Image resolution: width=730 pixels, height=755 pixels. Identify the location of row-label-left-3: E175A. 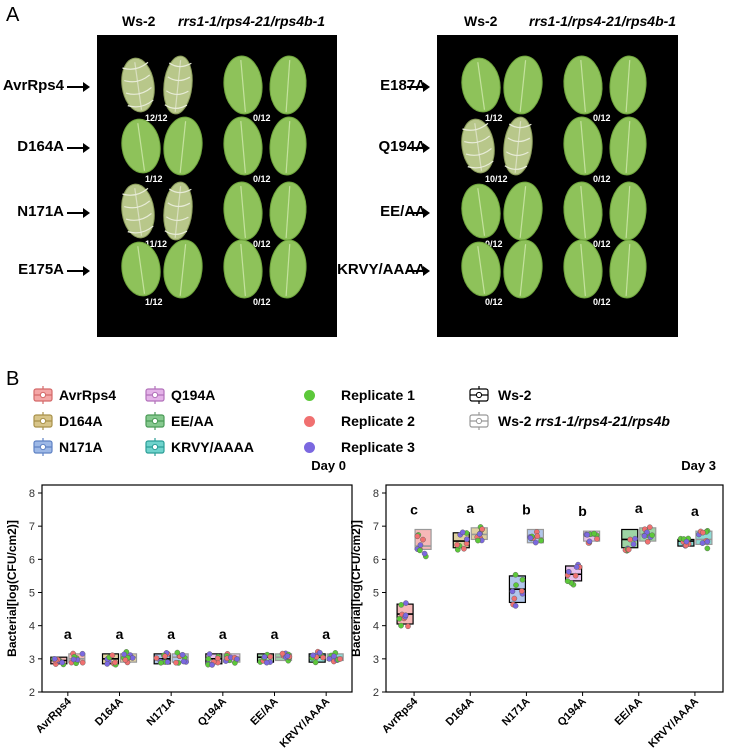
(41, 269).